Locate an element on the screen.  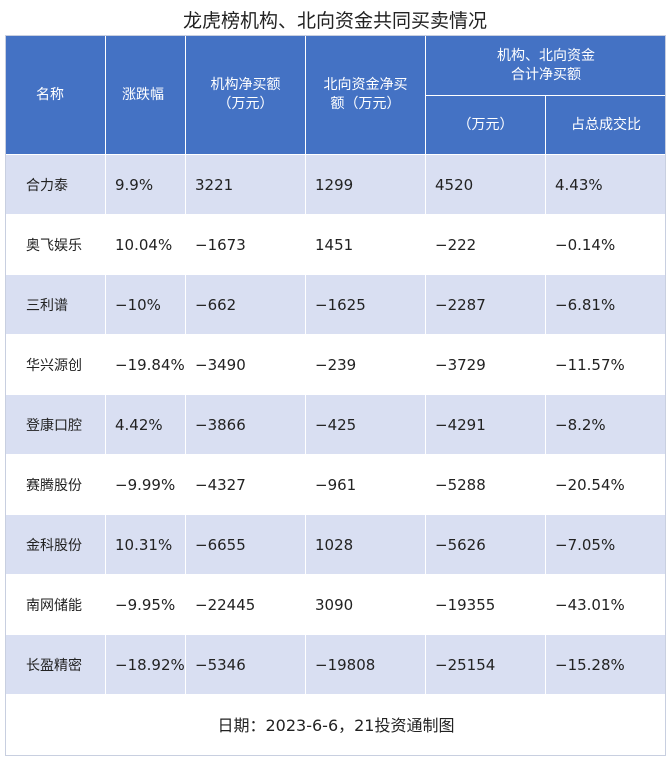
table-row: 奥飞娱乐 10.04% −1673 1451 −222 −0.14% is located at coordinates (336, 244).